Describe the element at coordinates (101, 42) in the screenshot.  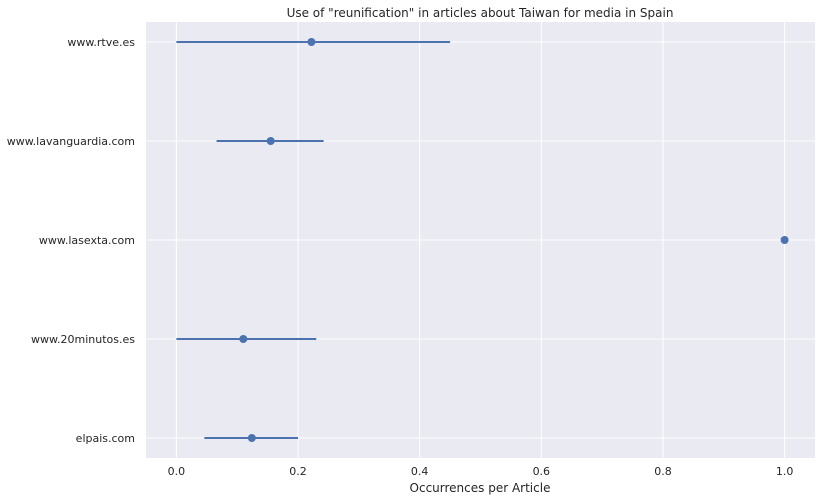
I see `y-tick-label: www.rtve.es` at that location.